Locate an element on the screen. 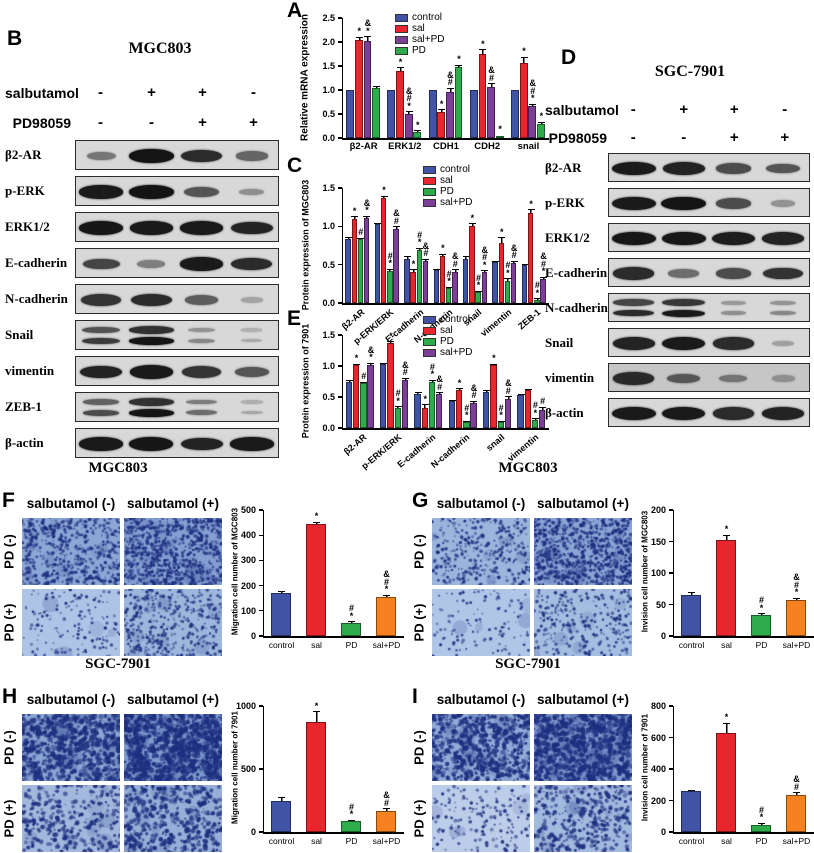 The width and height of the screenshot is (814, 853). y-tick-label: 200 is located at coordinates (658, 800).